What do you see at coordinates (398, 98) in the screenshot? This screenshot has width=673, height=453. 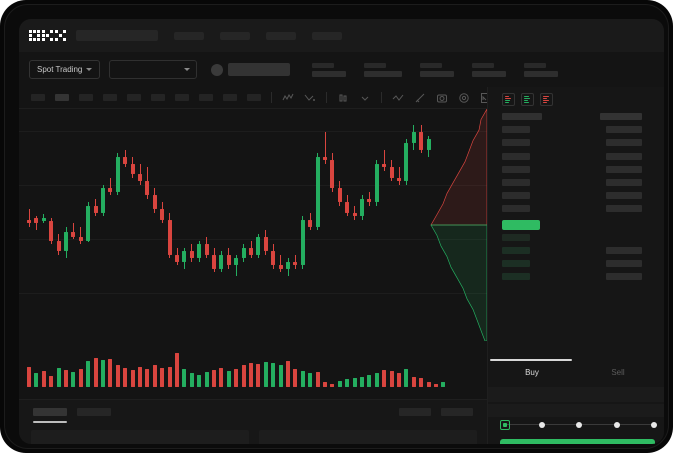 I see `line-chart-icon` at bounding box center [398, 98].